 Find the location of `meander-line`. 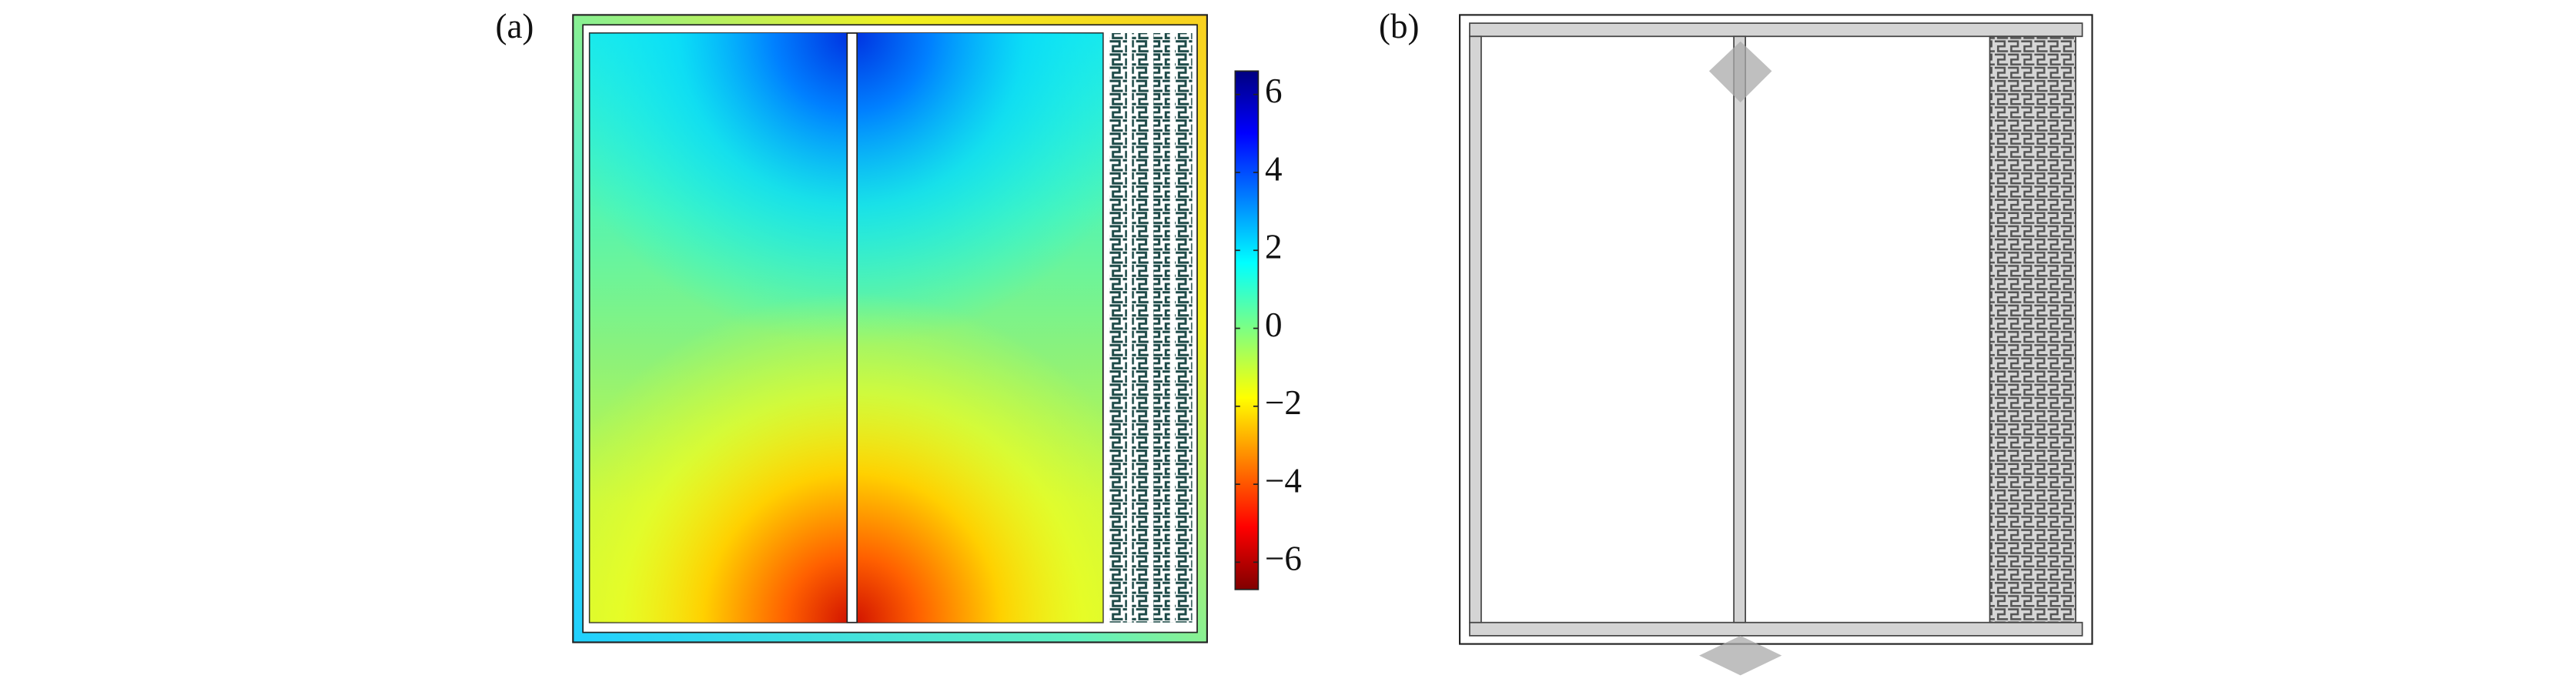

meander-line is located at coordinates (2033, 329).